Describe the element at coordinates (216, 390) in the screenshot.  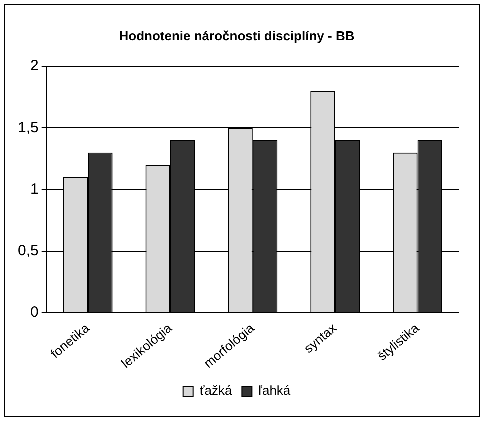
I see `legend-label: ťažká` at that location.